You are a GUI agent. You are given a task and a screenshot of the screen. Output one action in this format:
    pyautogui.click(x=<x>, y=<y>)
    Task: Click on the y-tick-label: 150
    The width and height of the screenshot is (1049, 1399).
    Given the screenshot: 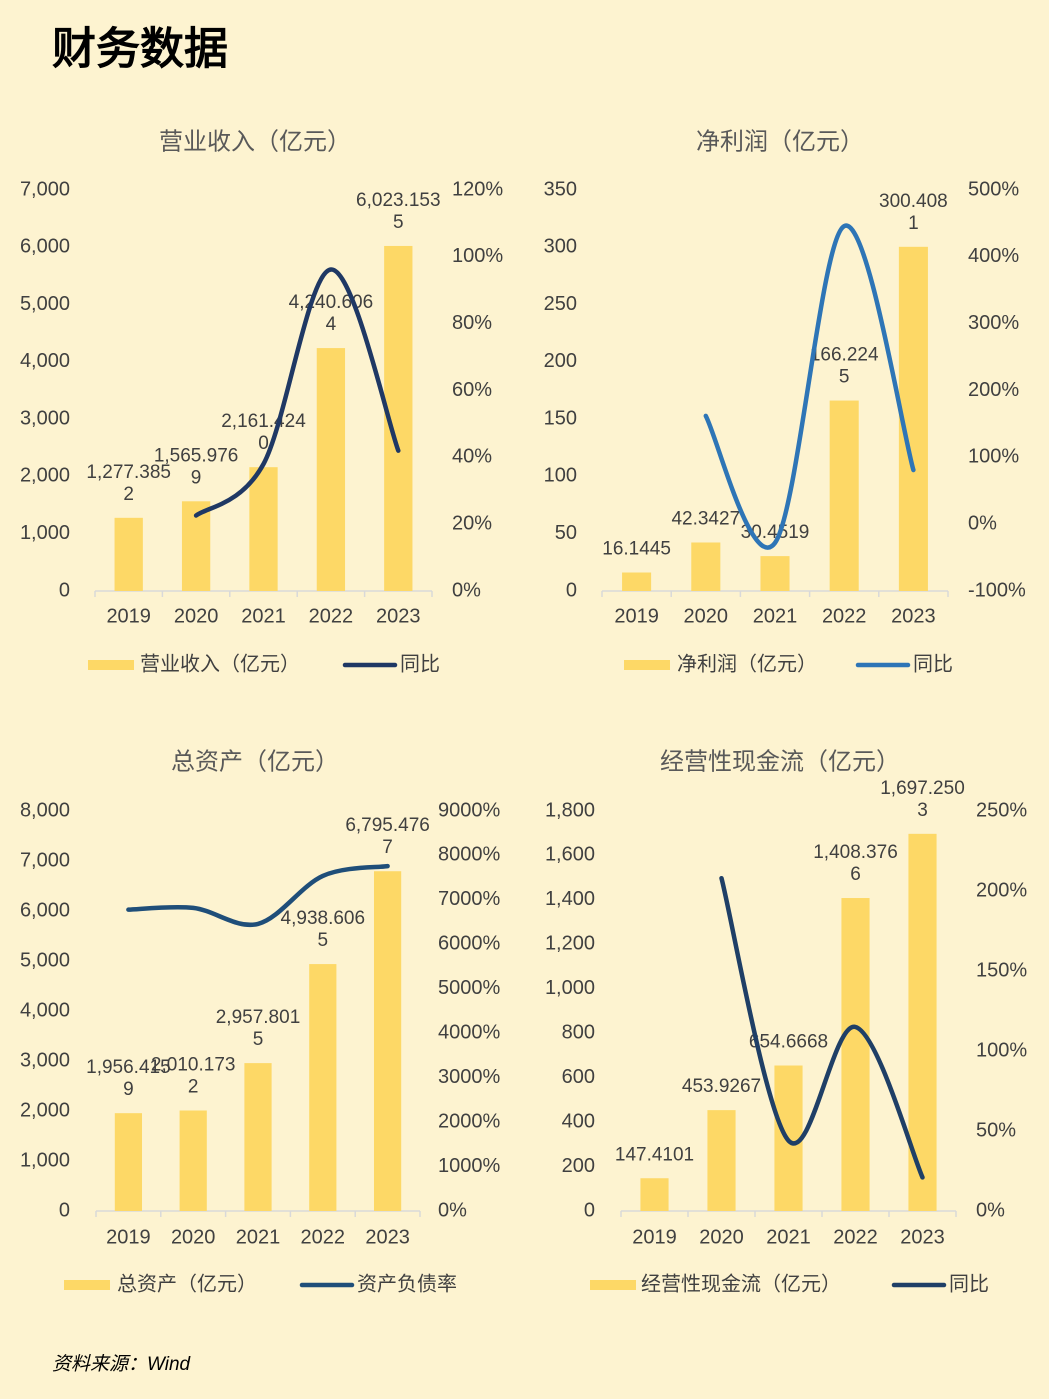 What is the action you would take?
    pyautogui.click(x=560, y=418)
    